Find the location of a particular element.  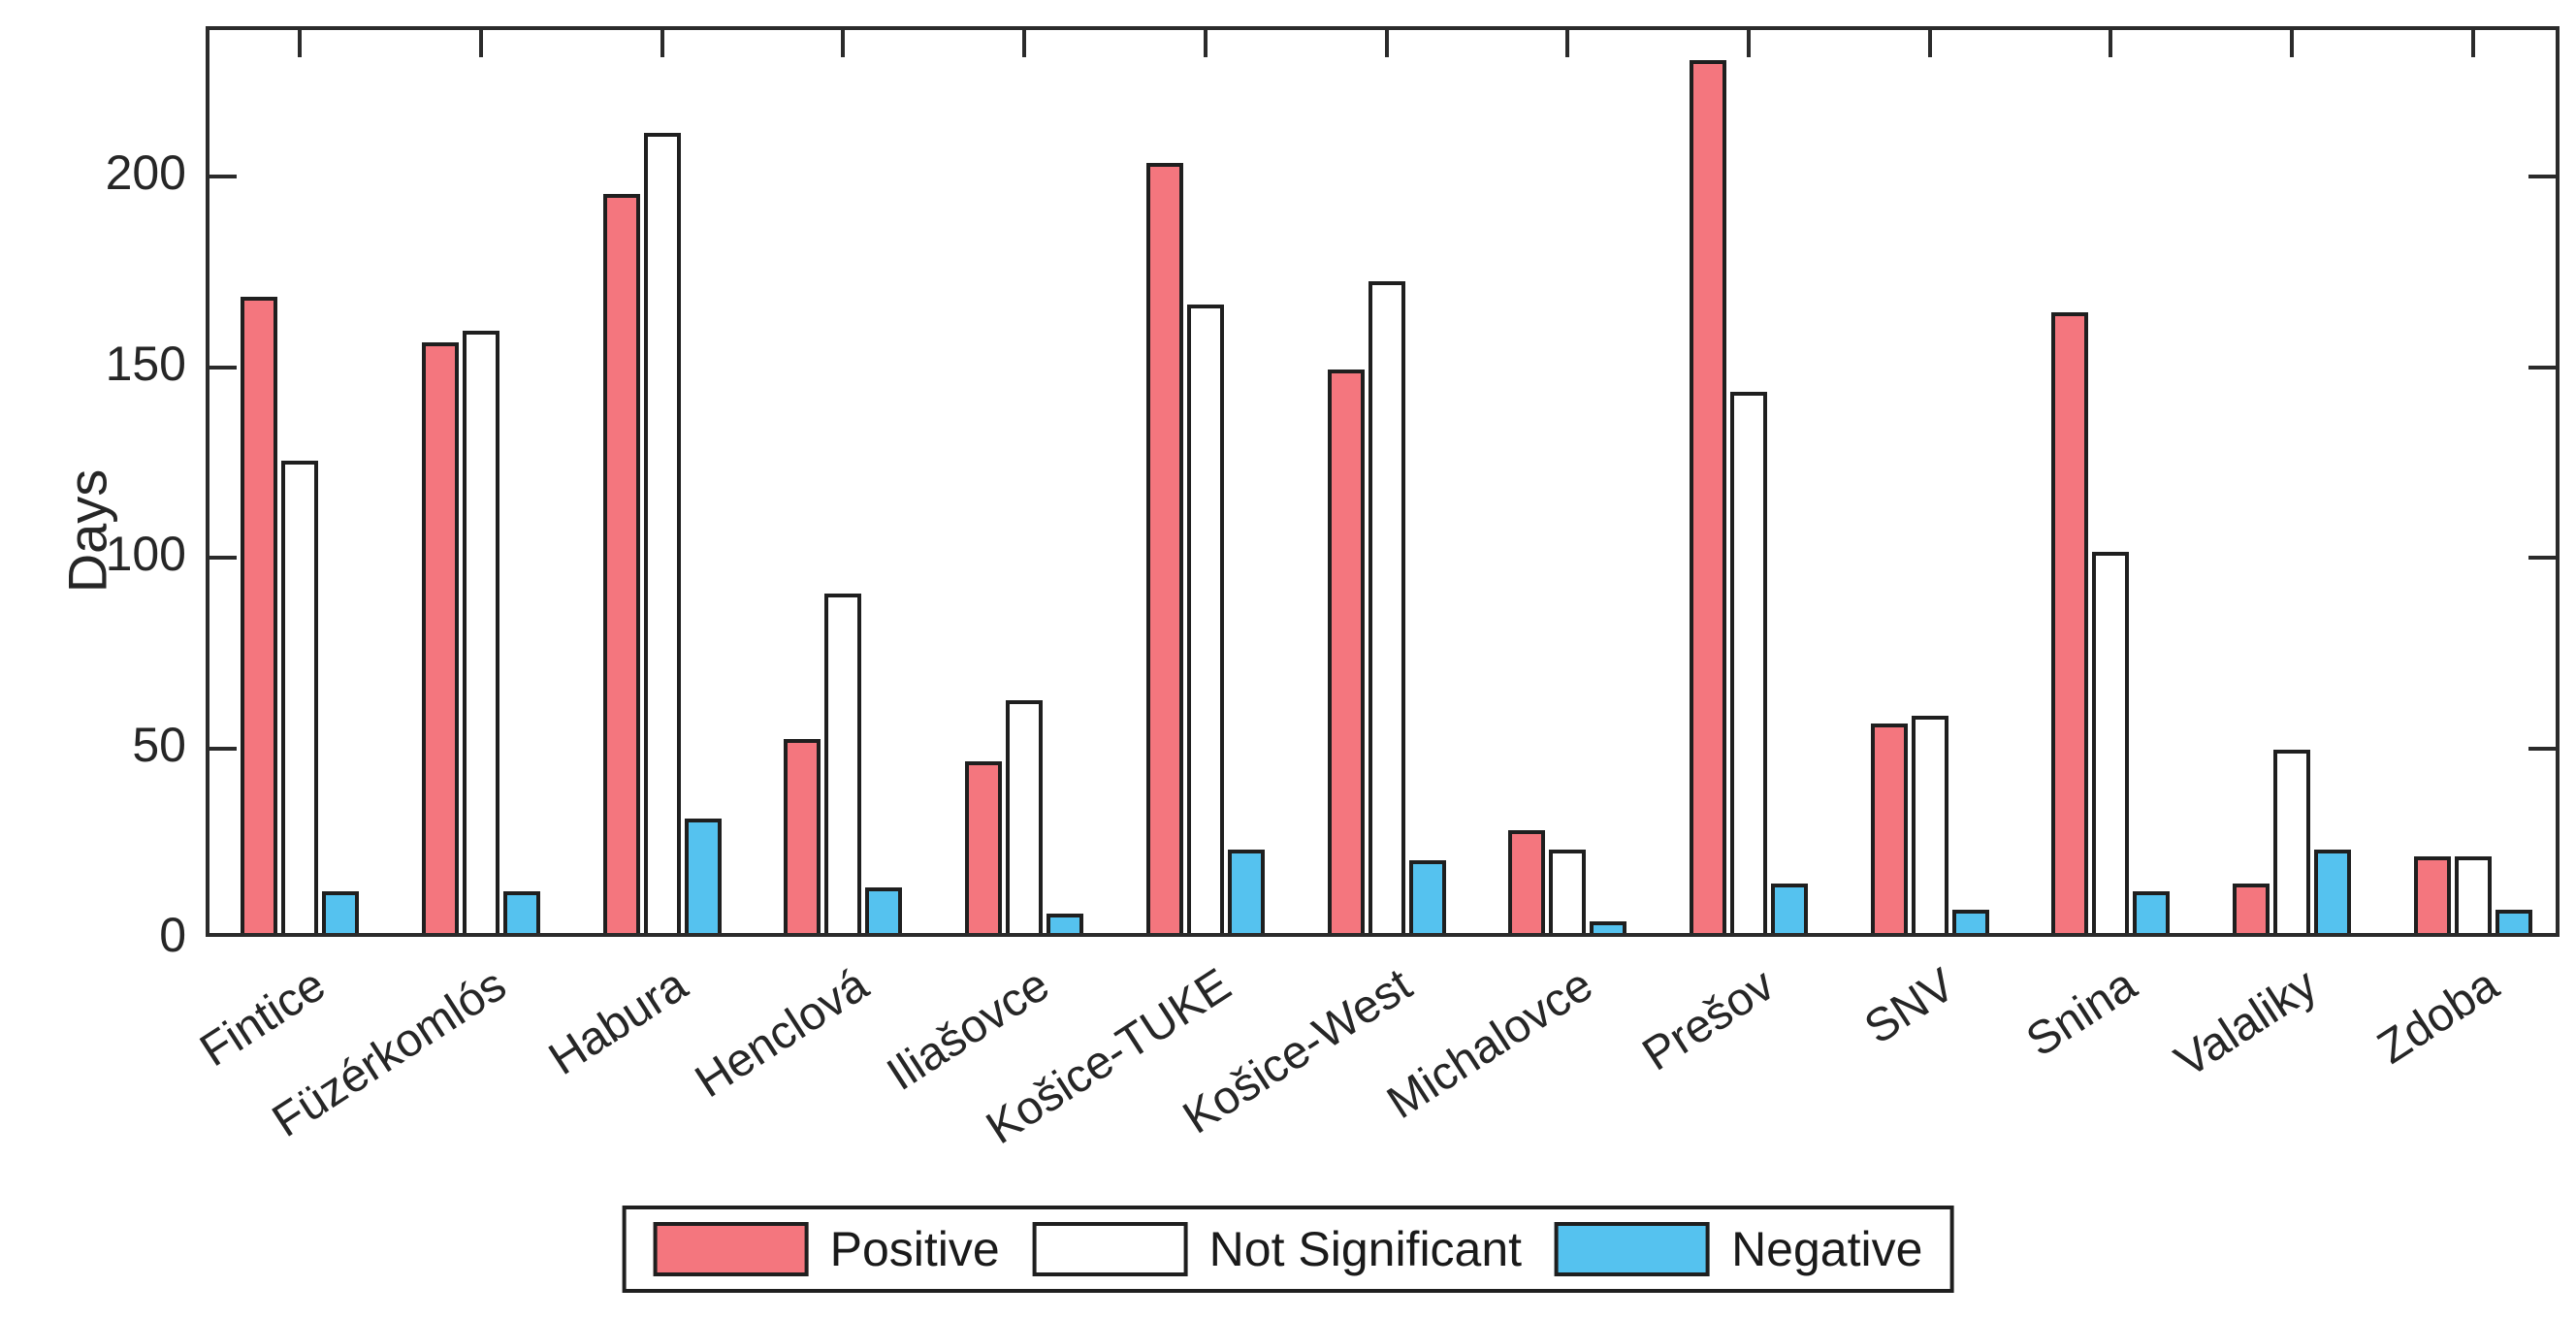

legend-swatch-positive is located at coordinates (731, 1249).